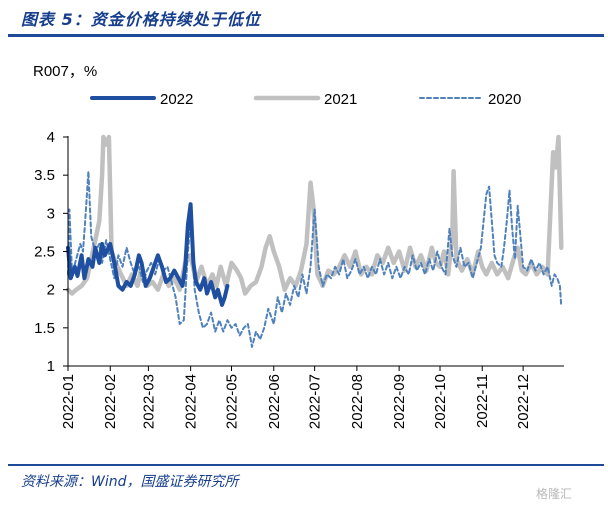  Describe the element at coordinates (274, 401) in the screenshot. I see `x-tick-label: 2022-06` at that location.